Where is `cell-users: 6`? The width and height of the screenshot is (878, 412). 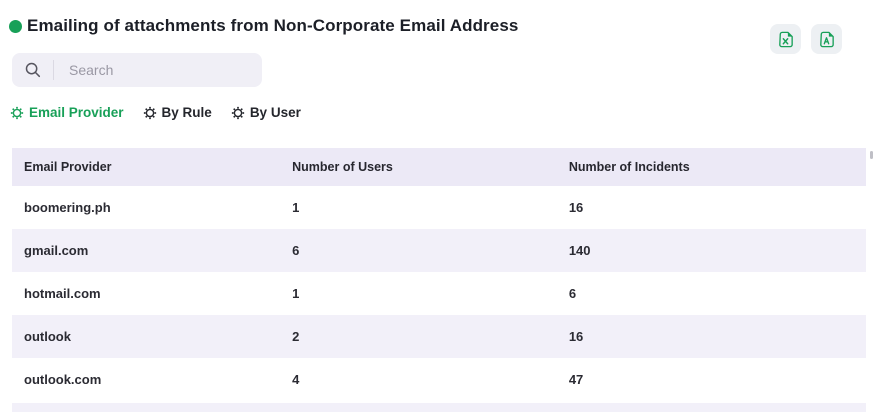
cell-users: 6 is located at coordinates (296, 250).